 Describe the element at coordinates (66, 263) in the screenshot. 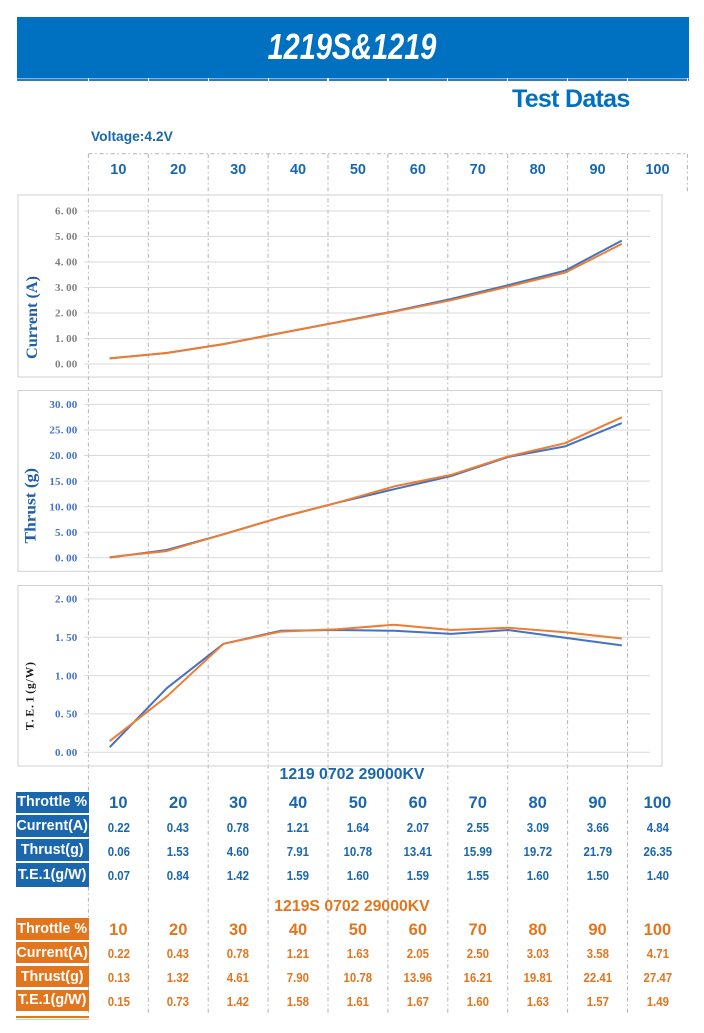

I see `svg-text: 4. 00` at that location.